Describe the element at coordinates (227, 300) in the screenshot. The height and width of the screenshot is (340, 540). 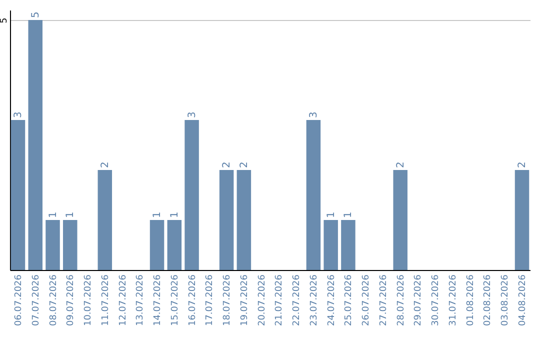
I see `x-tick-label: 18.07.2026` at that location.